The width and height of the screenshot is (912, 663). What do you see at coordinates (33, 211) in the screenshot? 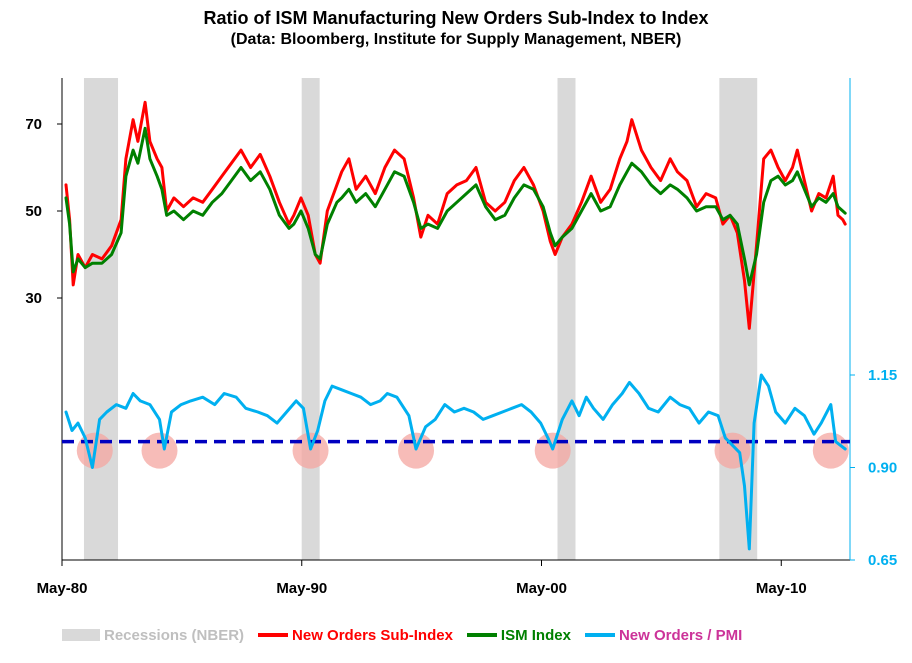
I see `left-tick-label-2: 50` at bounding box center [33, 211].